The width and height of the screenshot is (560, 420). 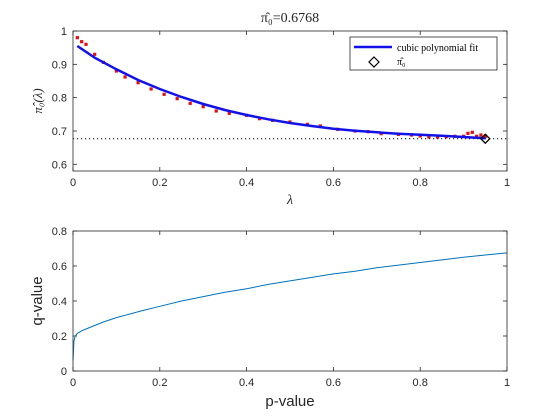 I want to click on top-legend: cubic polynomial fit π̂₀, so click(x=423, y=53).